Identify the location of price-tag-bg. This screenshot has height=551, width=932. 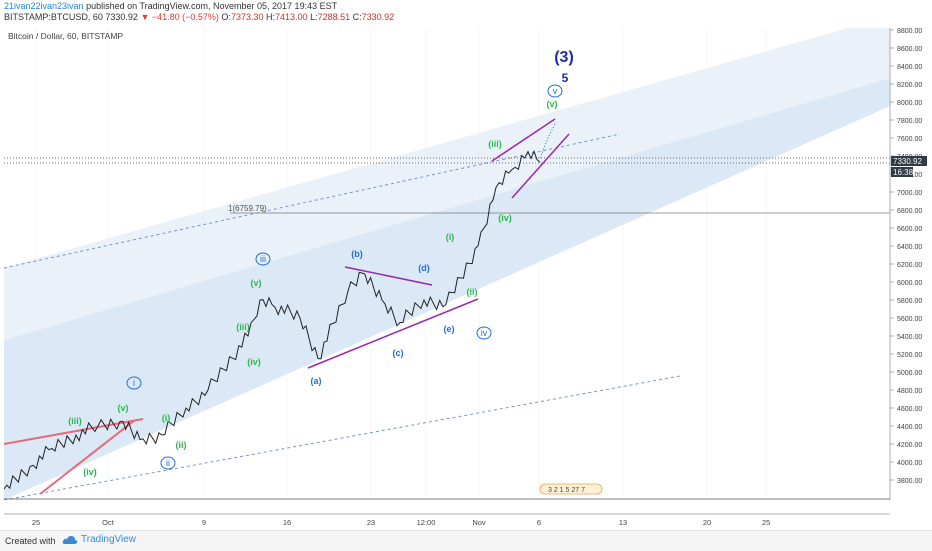
(909, 161).